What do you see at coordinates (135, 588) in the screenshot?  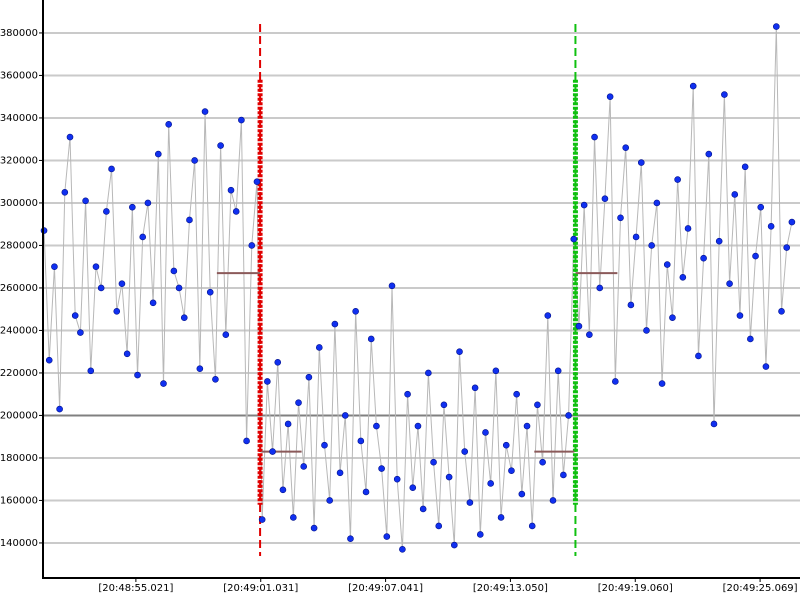 I see `x-tick-label: [20:48:55.021]` at bounding box center [135, 588].